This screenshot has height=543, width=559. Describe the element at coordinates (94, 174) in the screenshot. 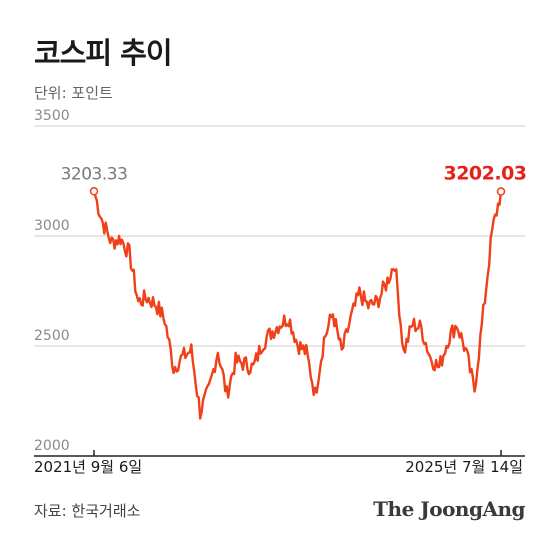

I see `start-value-label: 3203.33` at that location.